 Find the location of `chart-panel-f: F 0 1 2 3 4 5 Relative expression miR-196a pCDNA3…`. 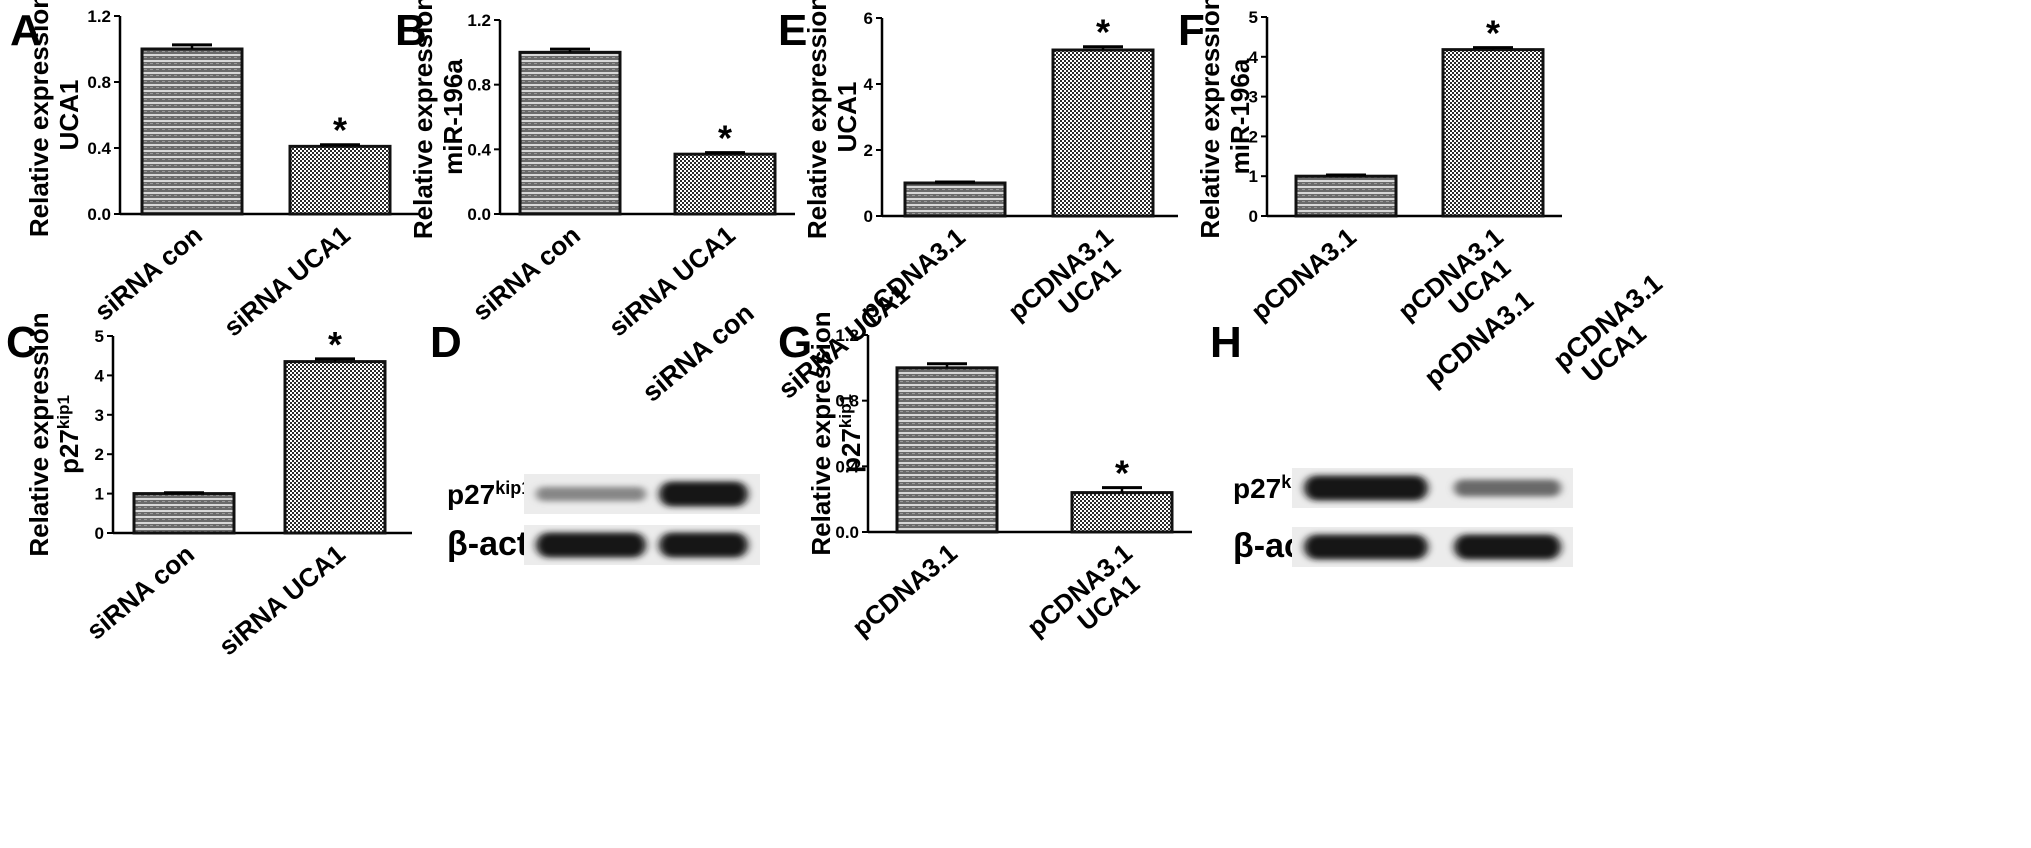

chart-panel-f: F 0 1 2 3 4 5 Relative expression miR-196a pCDNA3… is located at coordinates (1370, 163).